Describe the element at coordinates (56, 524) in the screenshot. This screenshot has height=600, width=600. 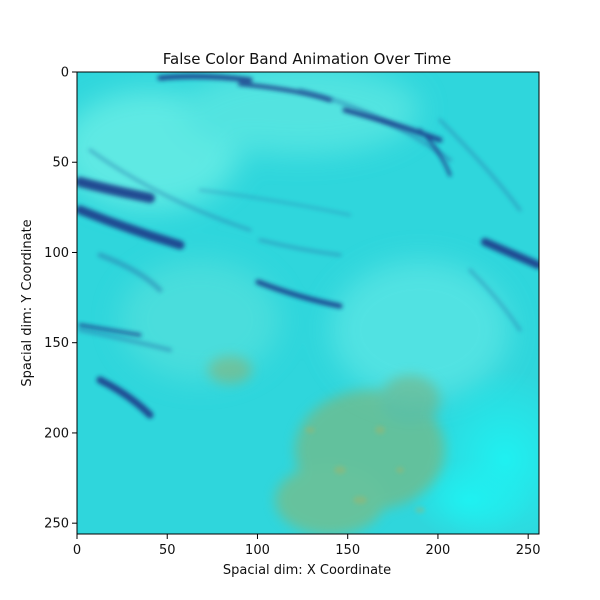
I see `y-tick-label: 250` at that location.